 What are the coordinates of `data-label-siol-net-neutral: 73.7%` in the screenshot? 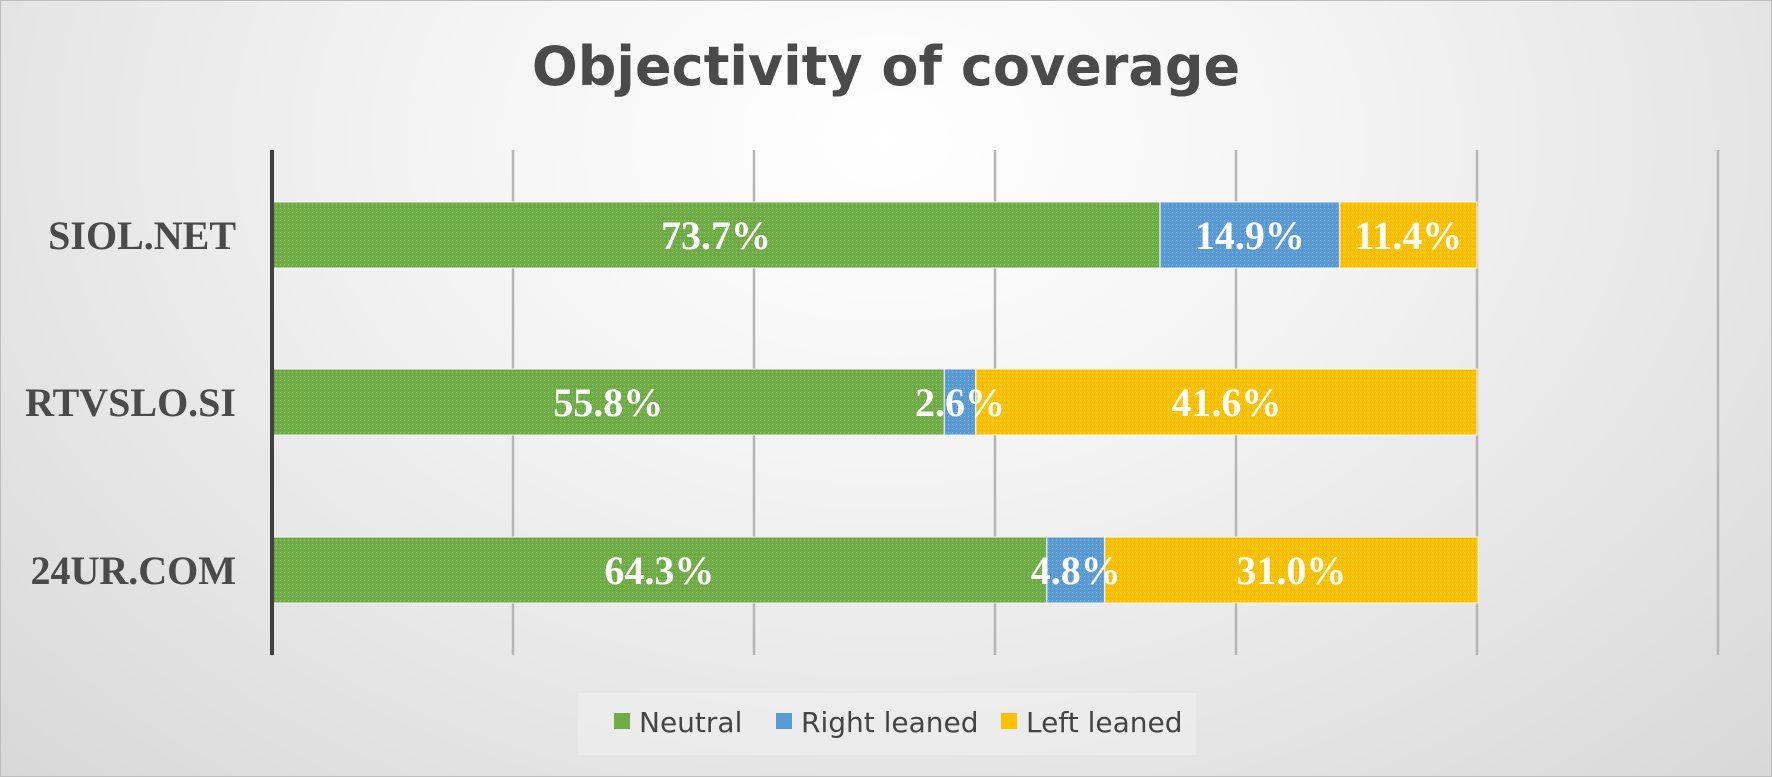 It's located at (716, 235).